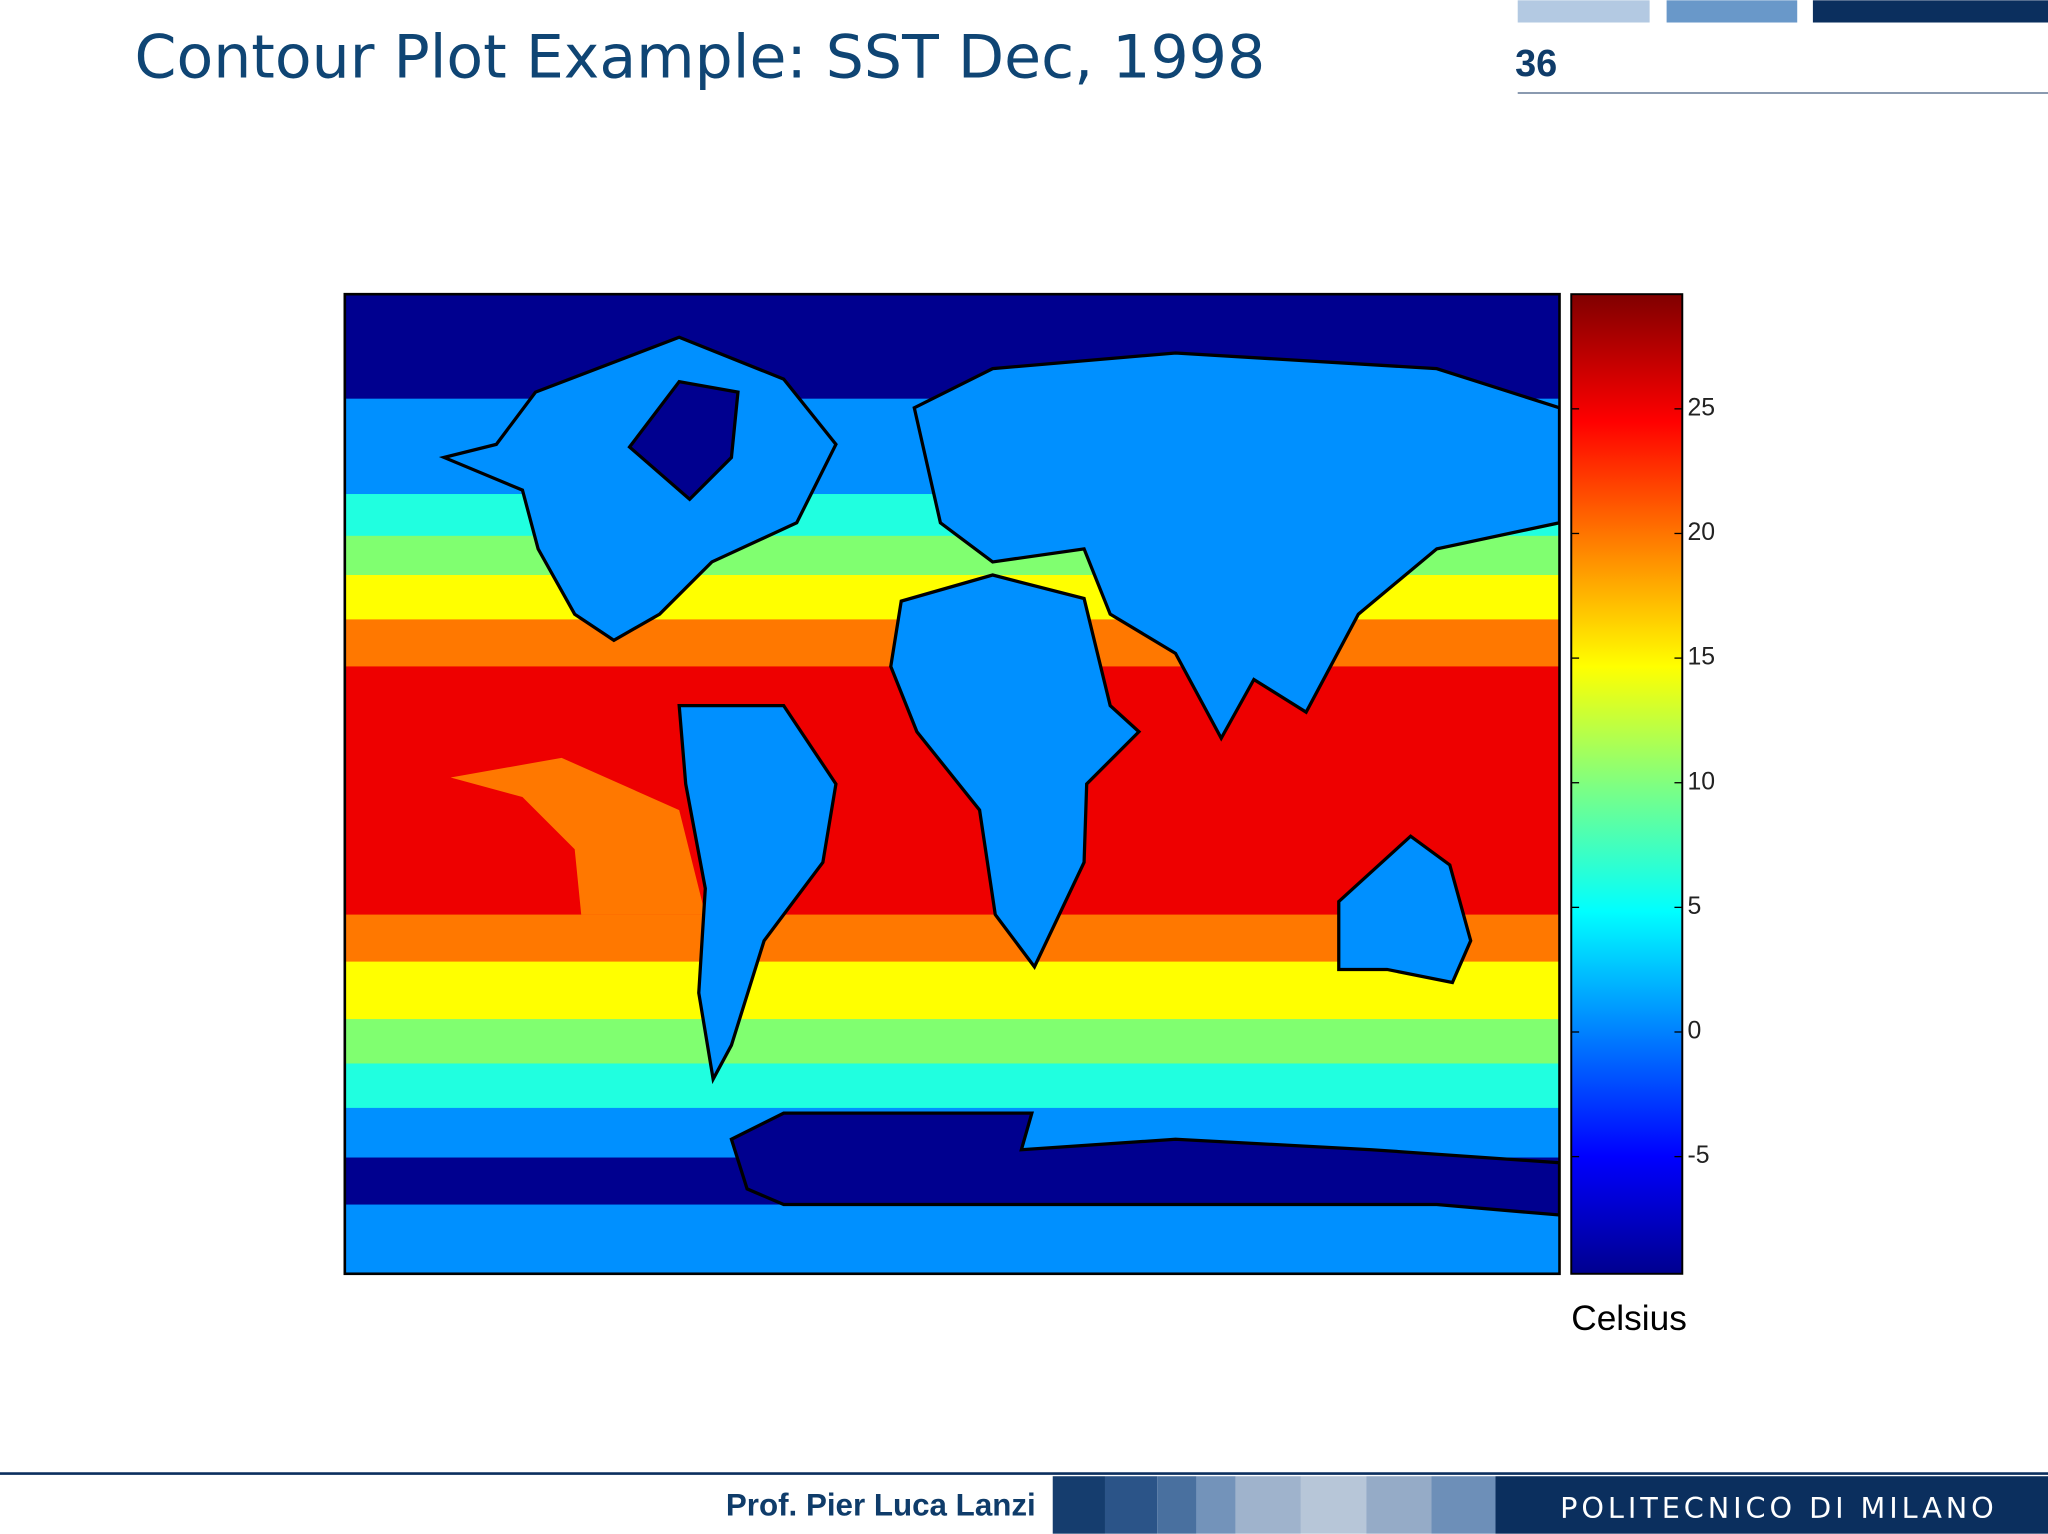 The height and width of the screenshot is (1534, 2048). I want to click on footer-bars, so click(1550, 1505).